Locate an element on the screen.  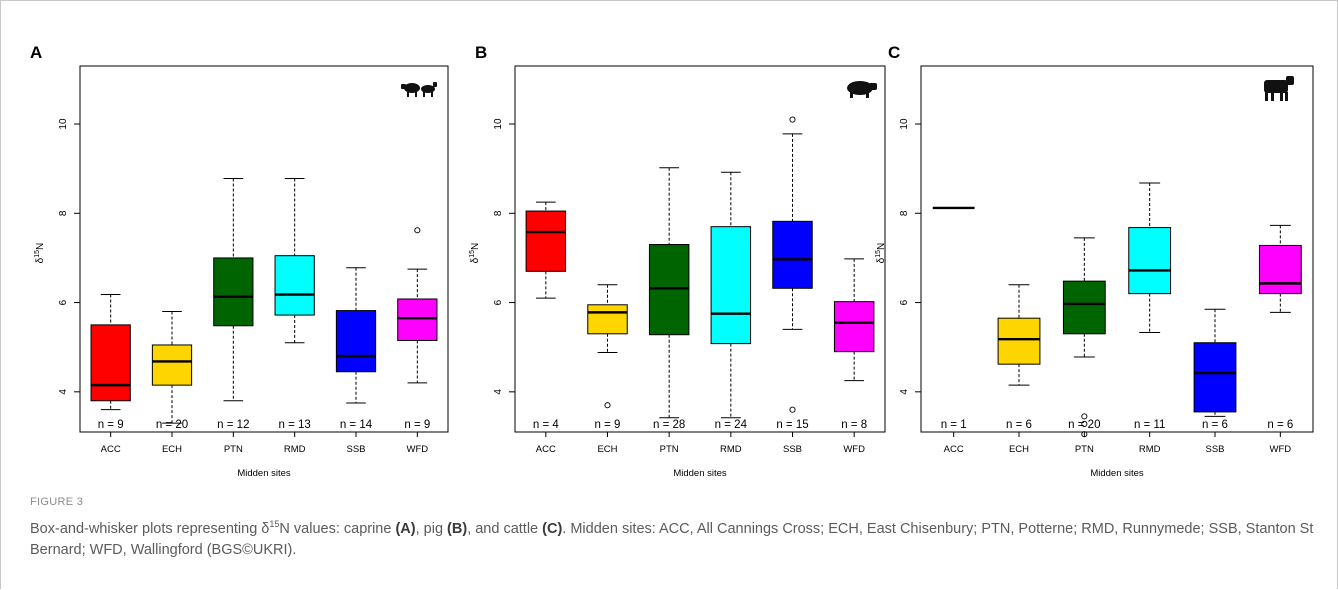
n-label: n = 28 is located at coordinates (669, 425).